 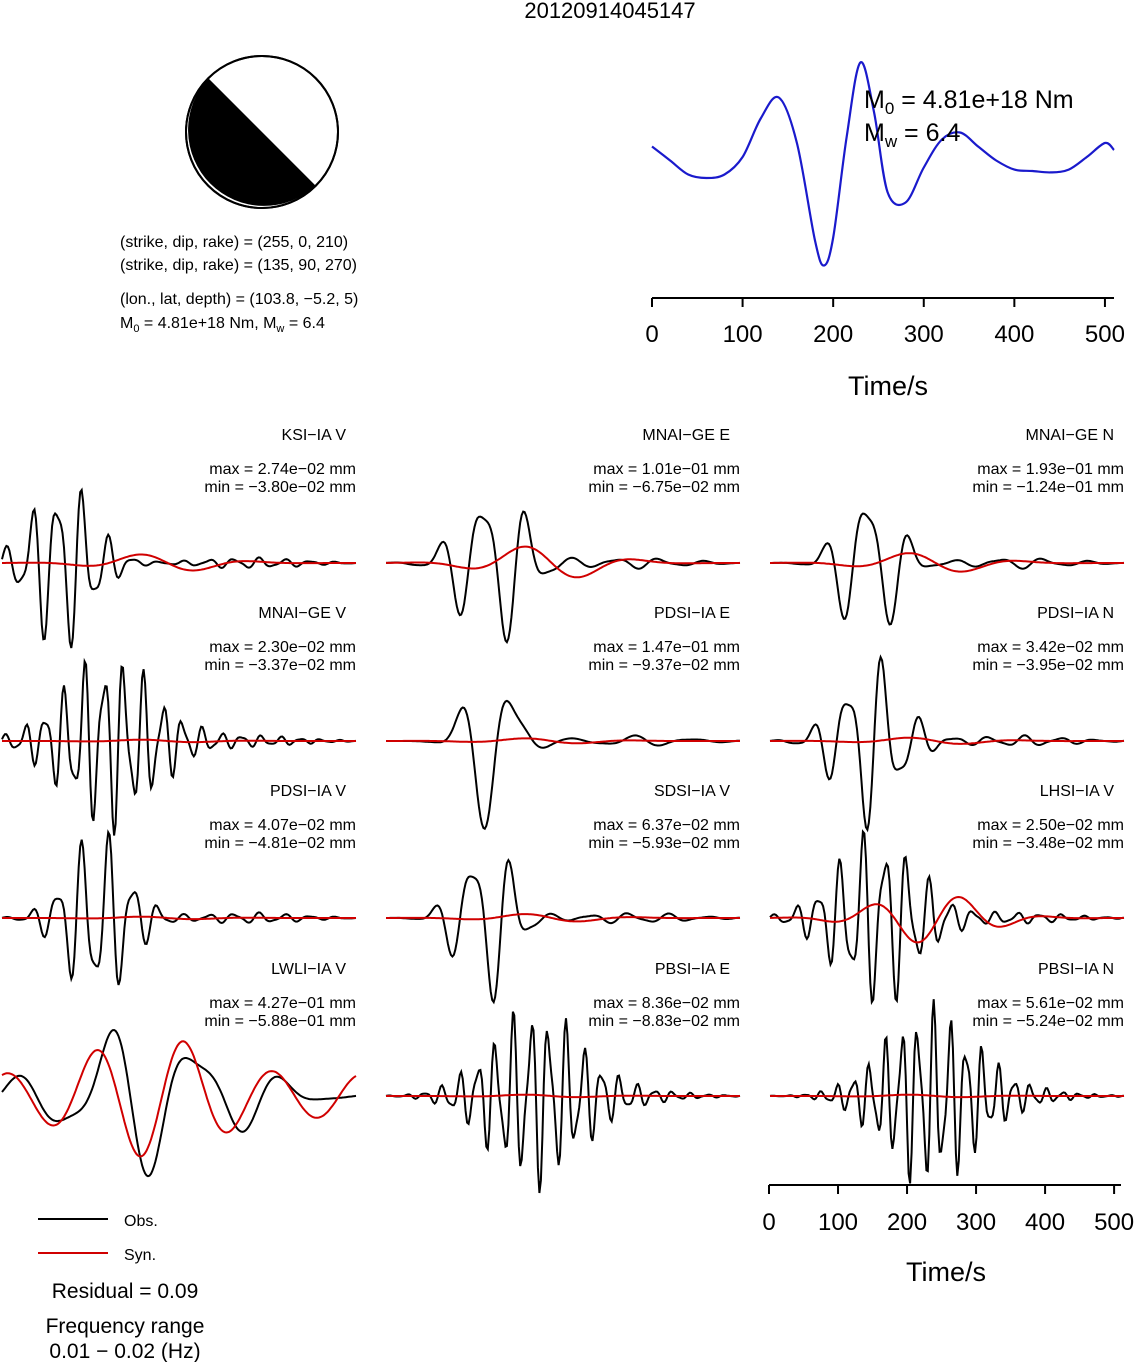 I want to click on station-label: SDSI−IA V, so click(x=692, y=791).